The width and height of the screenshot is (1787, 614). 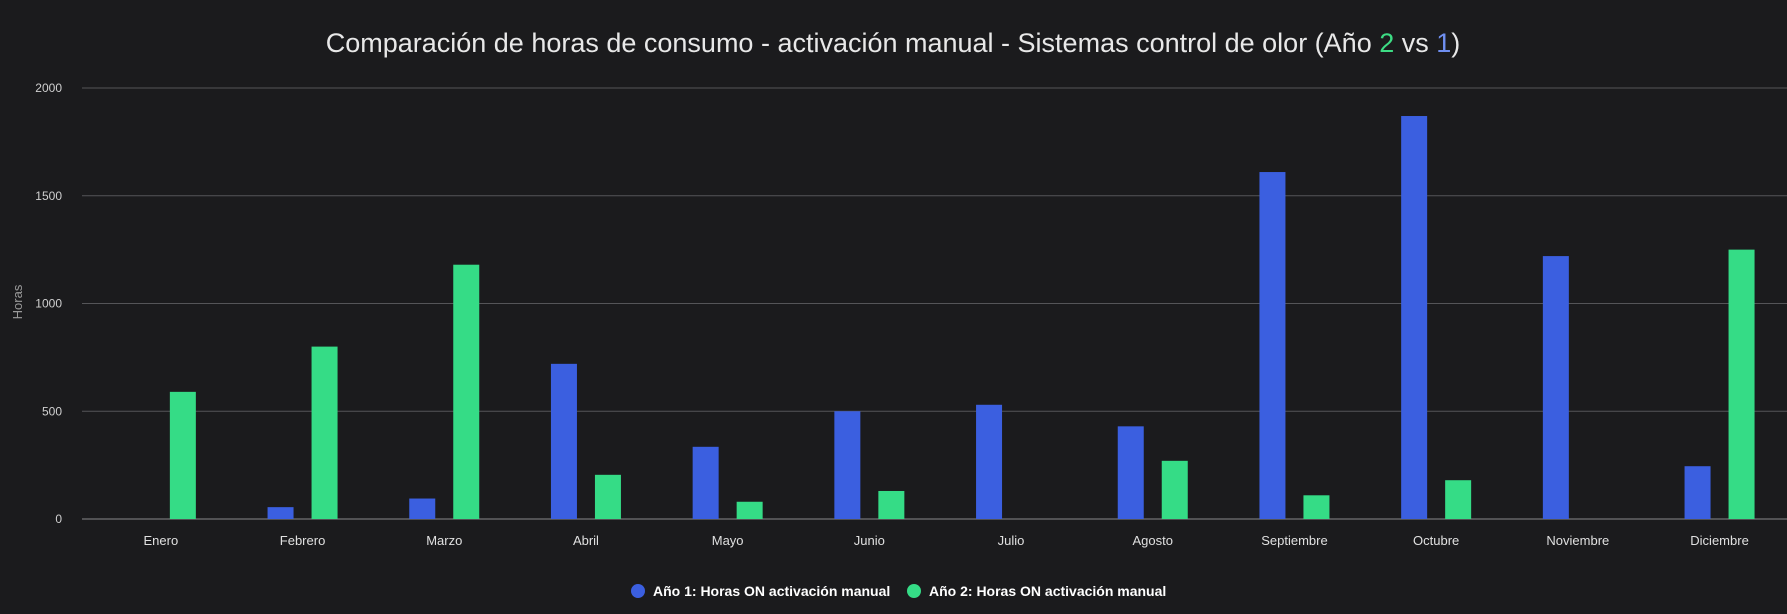 What do you see at coordinates (280, 513) in the screenshot?
I see `bar-1-febrero` at bounding box center [280, 513].